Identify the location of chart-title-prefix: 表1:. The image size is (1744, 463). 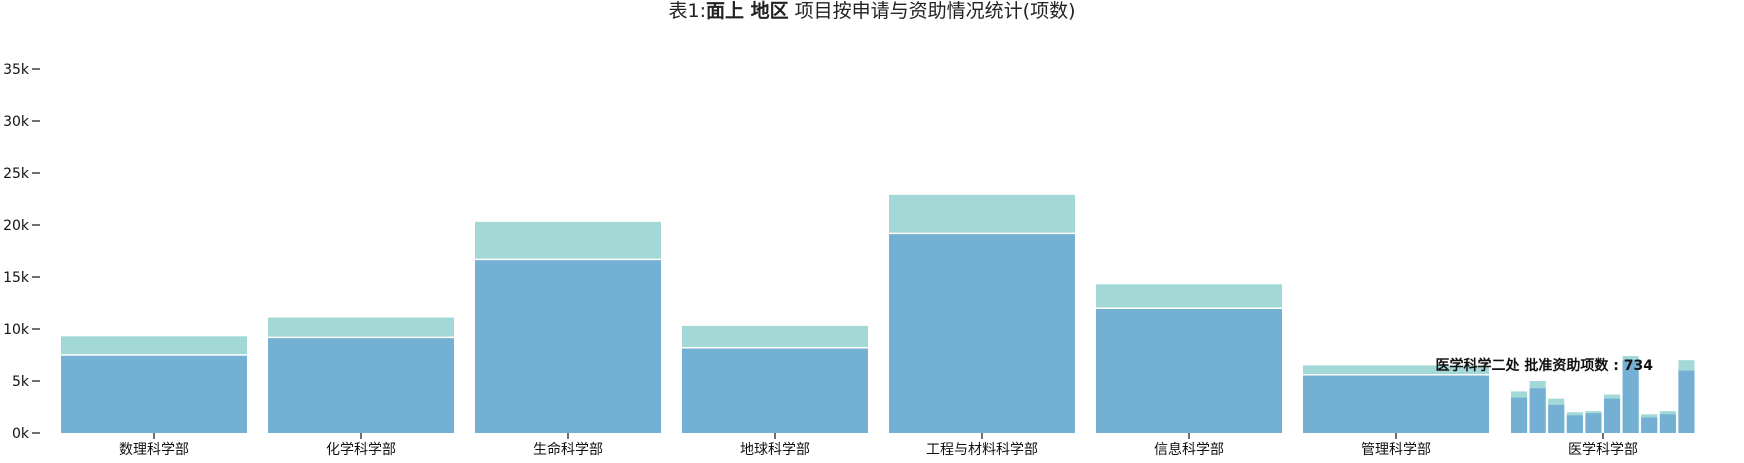
(687, 11).